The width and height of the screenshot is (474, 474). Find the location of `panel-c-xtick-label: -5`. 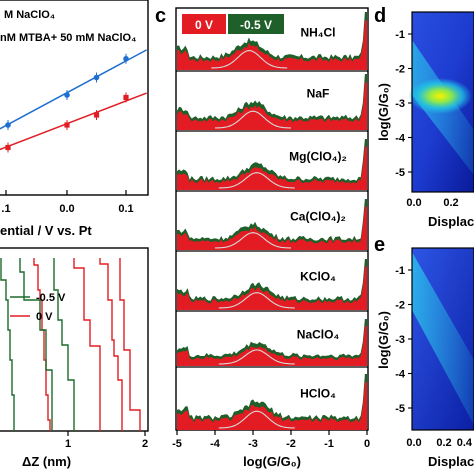

panel-c-xtick-label: -5 is located at coordinates (177, 444).